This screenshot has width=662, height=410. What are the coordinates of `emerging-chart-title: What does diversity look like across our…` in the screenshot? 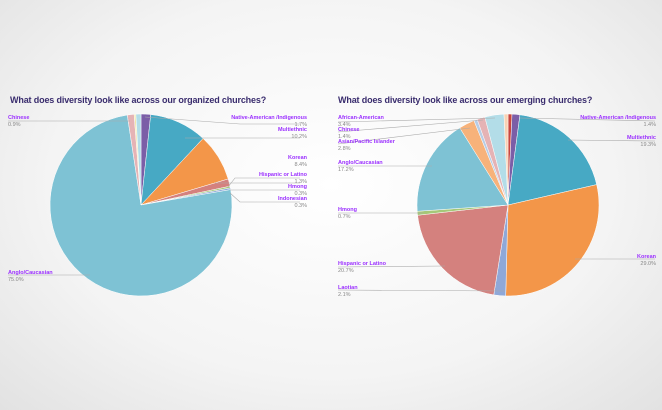 It's located at (465, 100).